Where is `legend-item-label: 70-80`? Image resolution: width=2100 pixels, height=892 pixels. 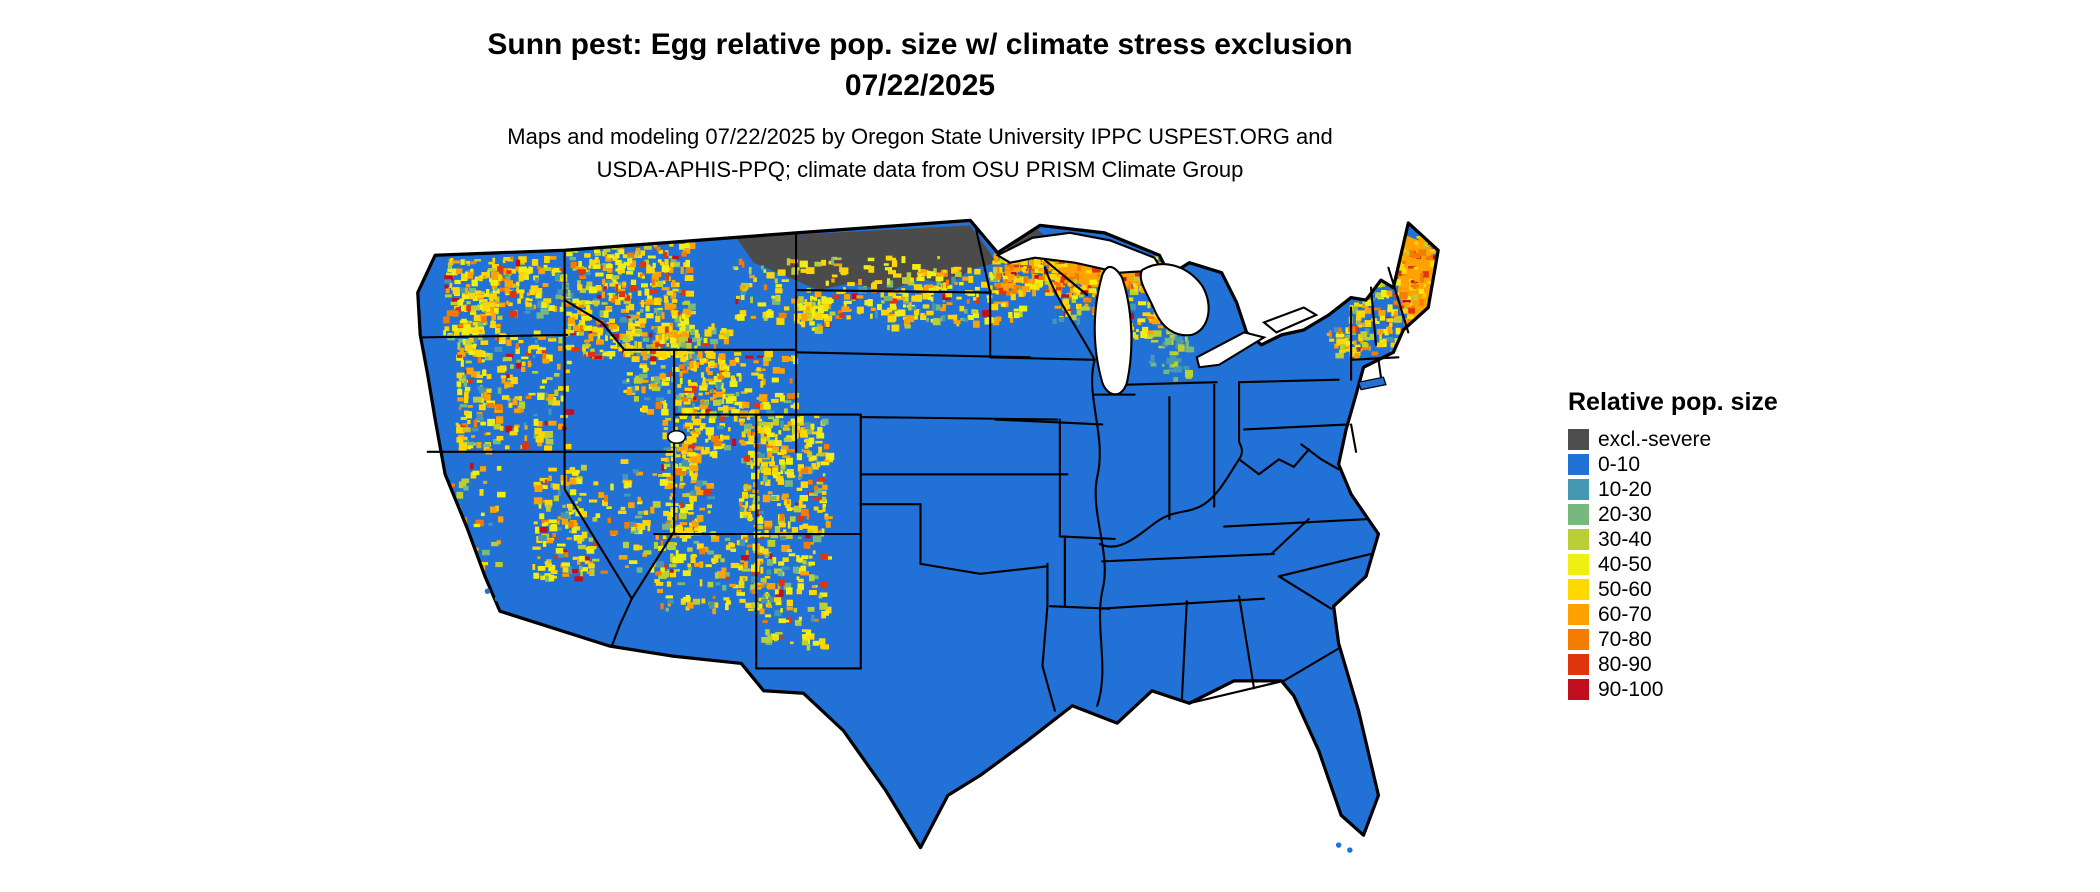
legend-item-label: 70-80 is located at coordinates (1625, 639).